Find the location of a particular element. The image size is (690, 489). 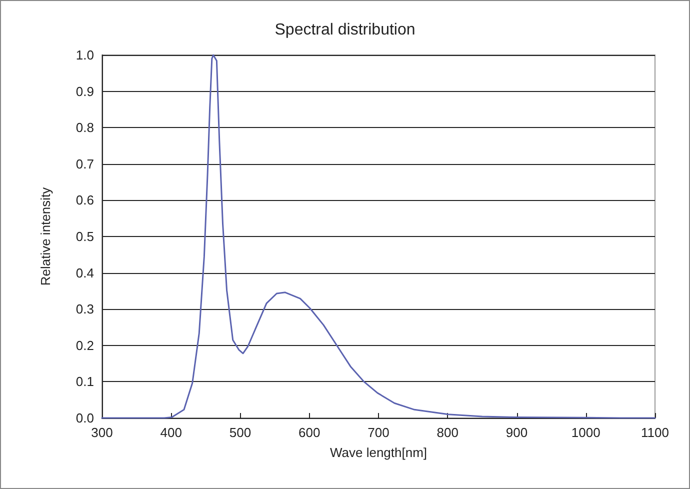

x-tick-label: 1100 is located at coordinates (655, 432).